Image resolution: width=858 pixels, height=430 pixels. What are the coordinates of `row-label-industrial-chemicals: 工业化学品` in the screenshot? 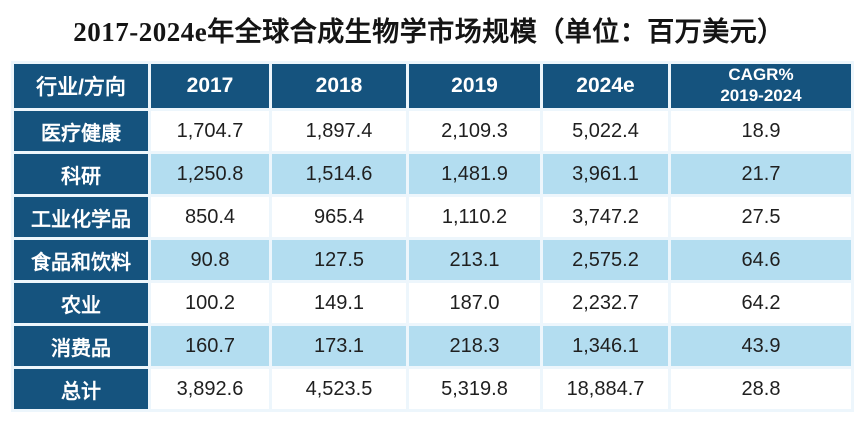 It's located at (81, 217).